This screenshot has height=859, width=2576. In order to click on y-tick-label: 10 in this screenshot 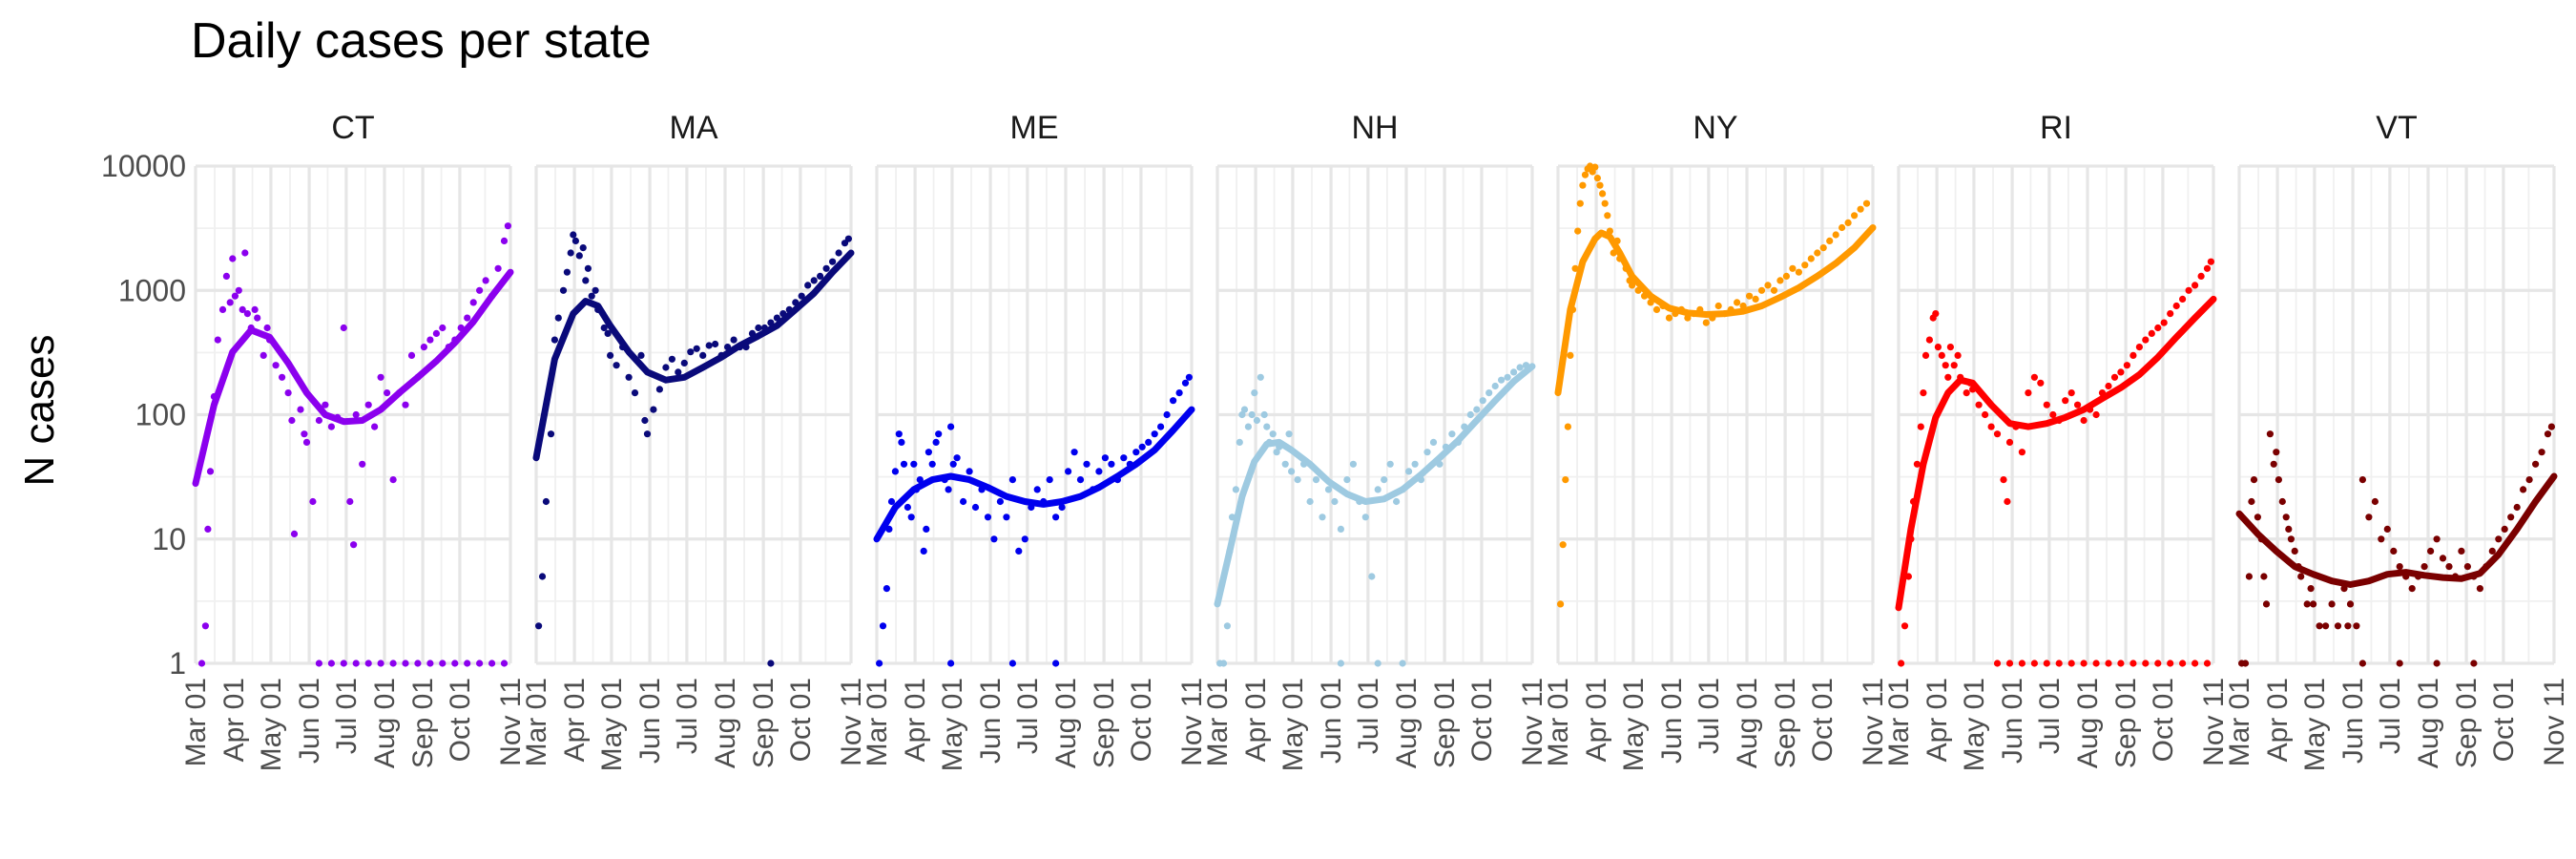, I will do `click(169, 539)`.